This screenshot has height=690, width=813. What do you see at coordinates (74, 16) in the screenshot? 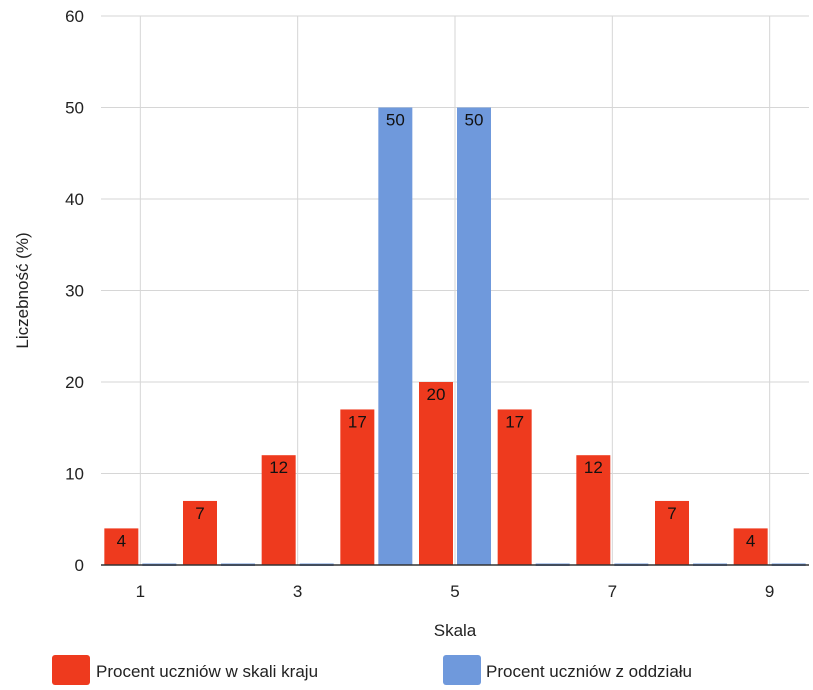
I see `y-tick-label: 60` at bounding box center [74, 16].